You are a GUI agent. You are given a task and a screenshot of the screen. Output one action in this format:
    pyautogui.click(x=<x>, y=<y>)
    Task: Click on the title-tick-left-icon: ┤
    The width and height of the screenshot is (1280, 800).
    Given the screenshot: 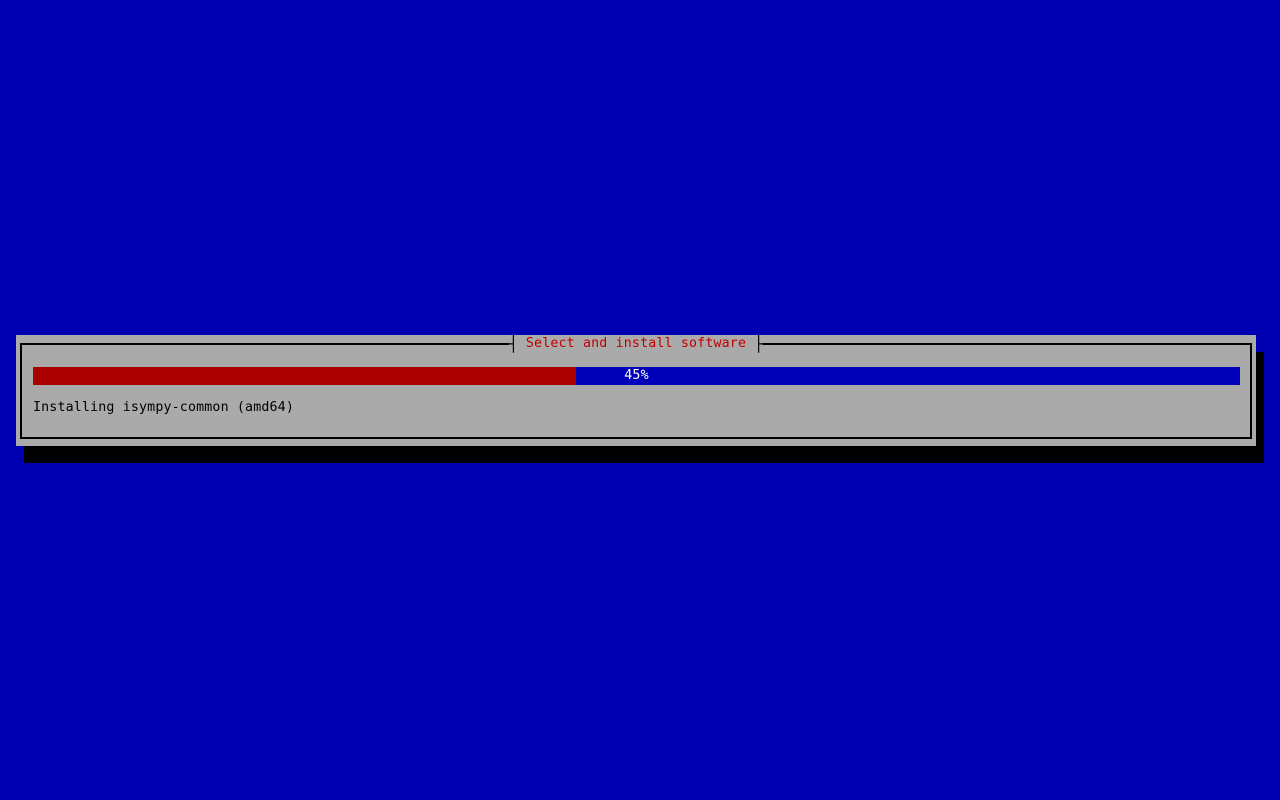 What is the action you would take?
    pyautogui.click(x=513, y=344)
    